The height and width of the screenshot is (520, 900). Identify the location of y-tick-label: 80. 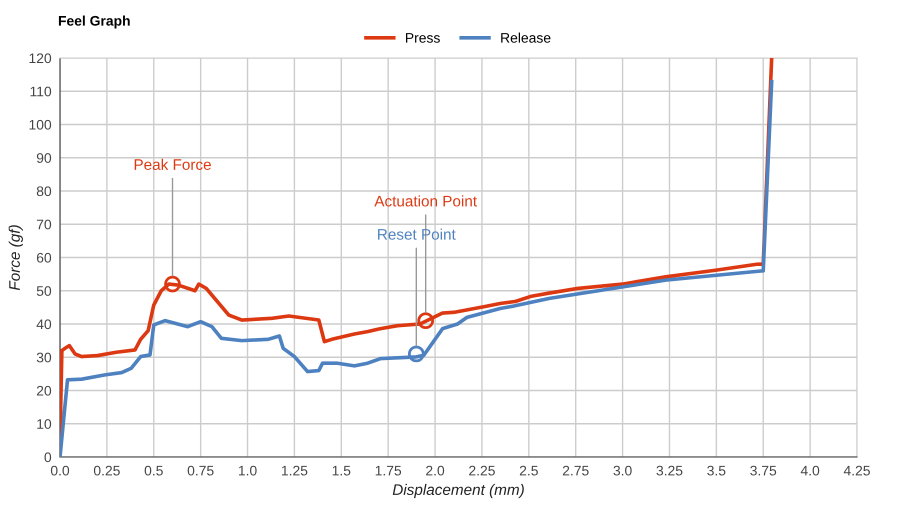
(44, 191).